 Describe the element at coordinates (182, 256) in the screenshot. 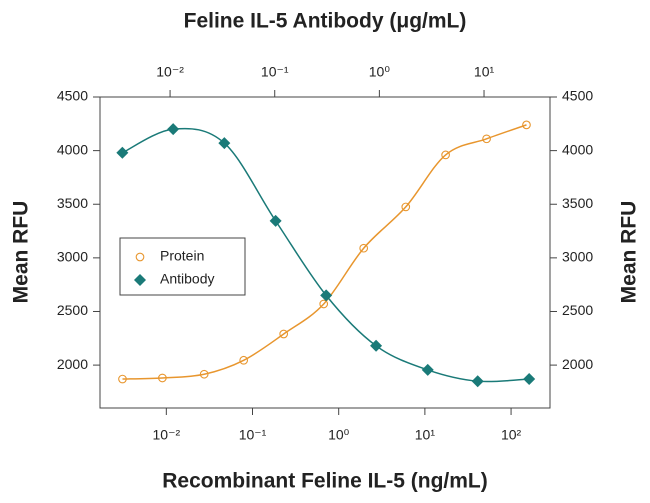

I see `legend-label: Protein` at that location.